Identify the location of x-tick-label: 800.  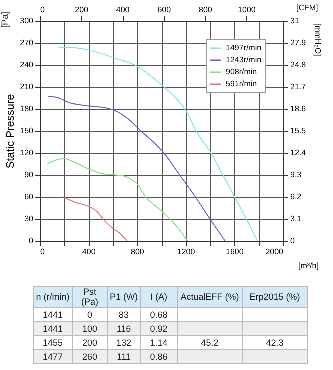
(138, 252).